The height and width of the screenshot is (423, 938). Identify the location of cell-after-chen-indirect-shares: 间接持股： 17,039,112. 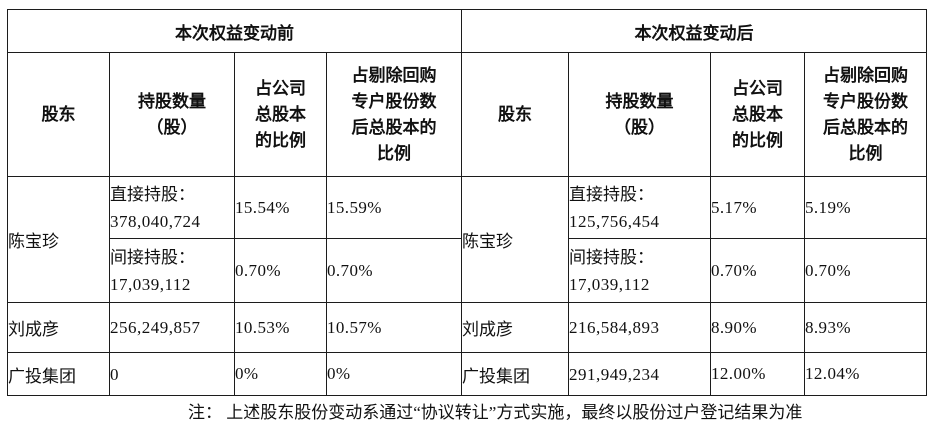
(639, 270).